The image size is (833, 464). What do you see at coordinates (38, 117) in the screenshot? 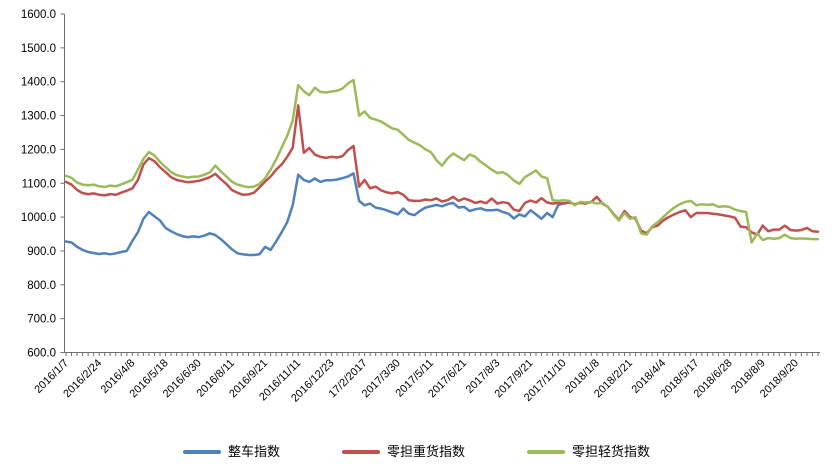
I see `y-tick-label: 1300.0` at bounding box center [38, 117].